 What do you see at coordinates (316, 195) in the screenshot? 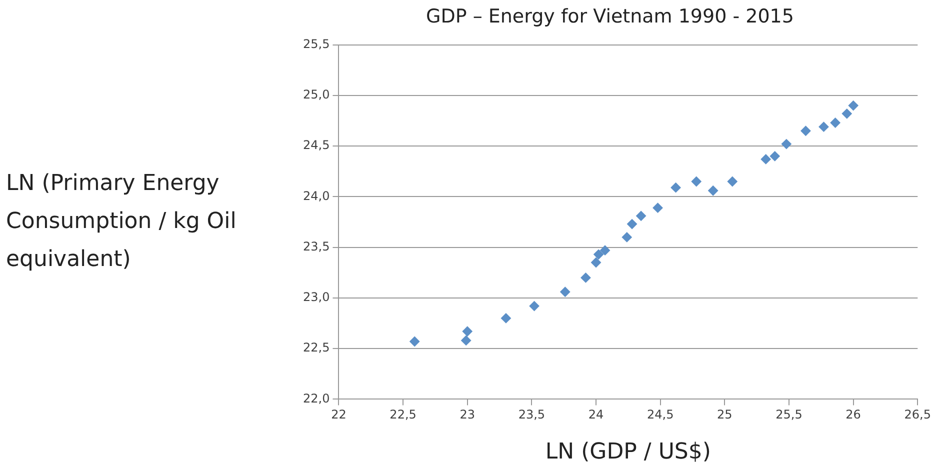
I see `y-tick-label: 24,0` at bounding box center [316, 195].